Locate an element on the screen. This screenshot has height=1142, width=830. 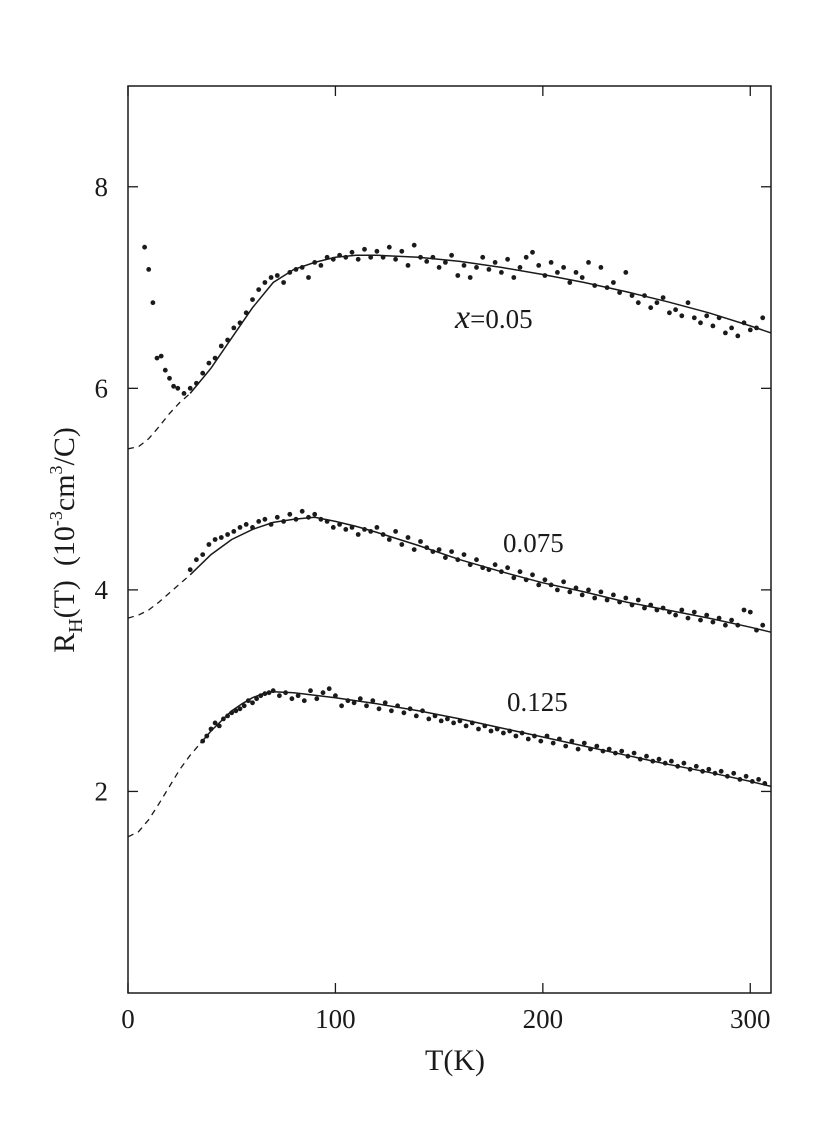
y-axis-title-unit-exp1: -3 is located at coordinates (56, 518).